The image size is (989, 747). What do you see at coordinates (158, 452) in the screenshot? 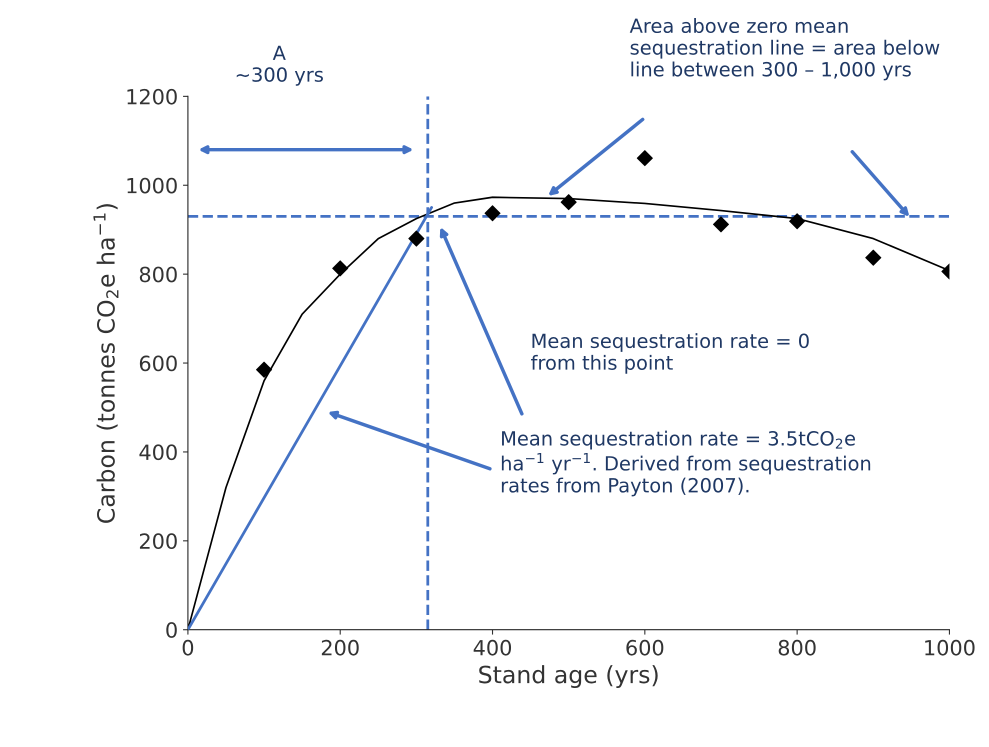
I see `y-tick-label: 400` at bounding box center [158, 452].